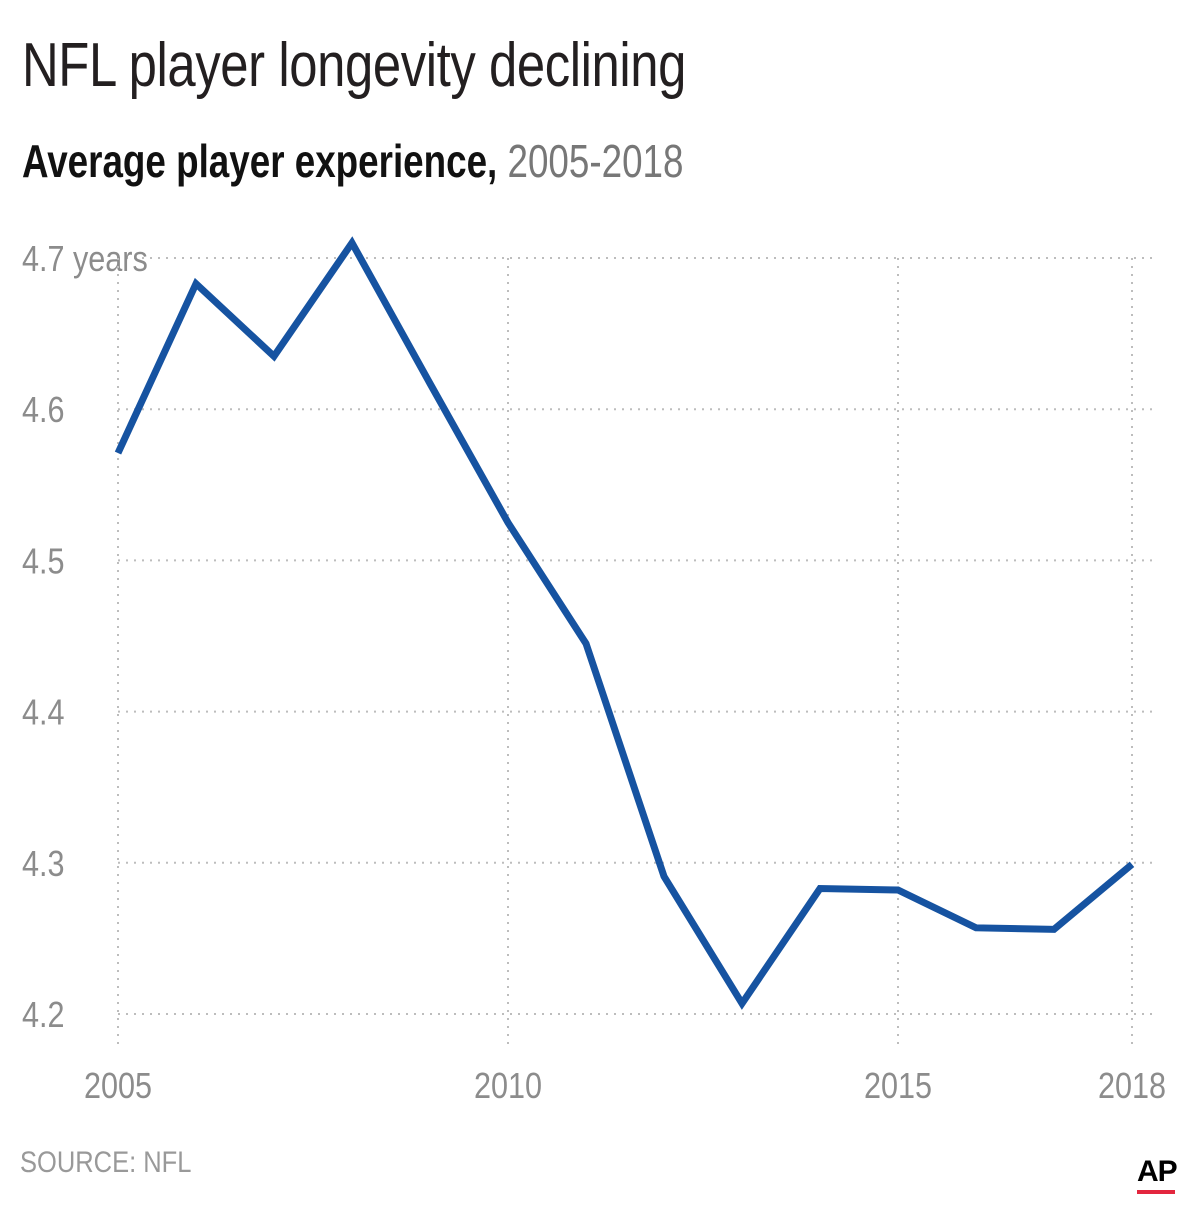  I want to click on x-tick-label: 2015, so click(898, 1087).